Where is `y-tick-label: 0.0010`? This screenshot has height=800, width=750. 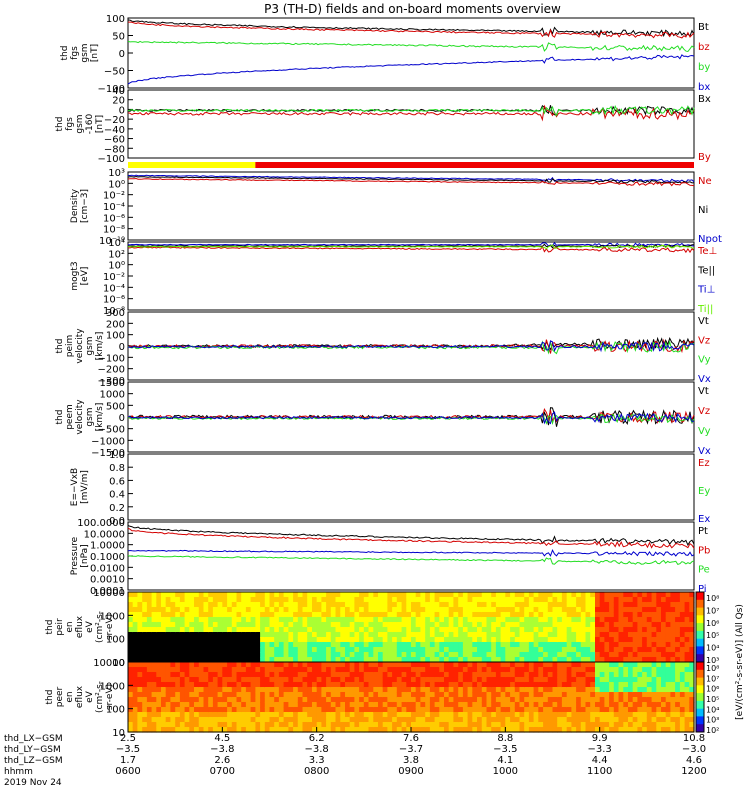 y-tick-label: 0.0010 is located at coordinates (107, 580).